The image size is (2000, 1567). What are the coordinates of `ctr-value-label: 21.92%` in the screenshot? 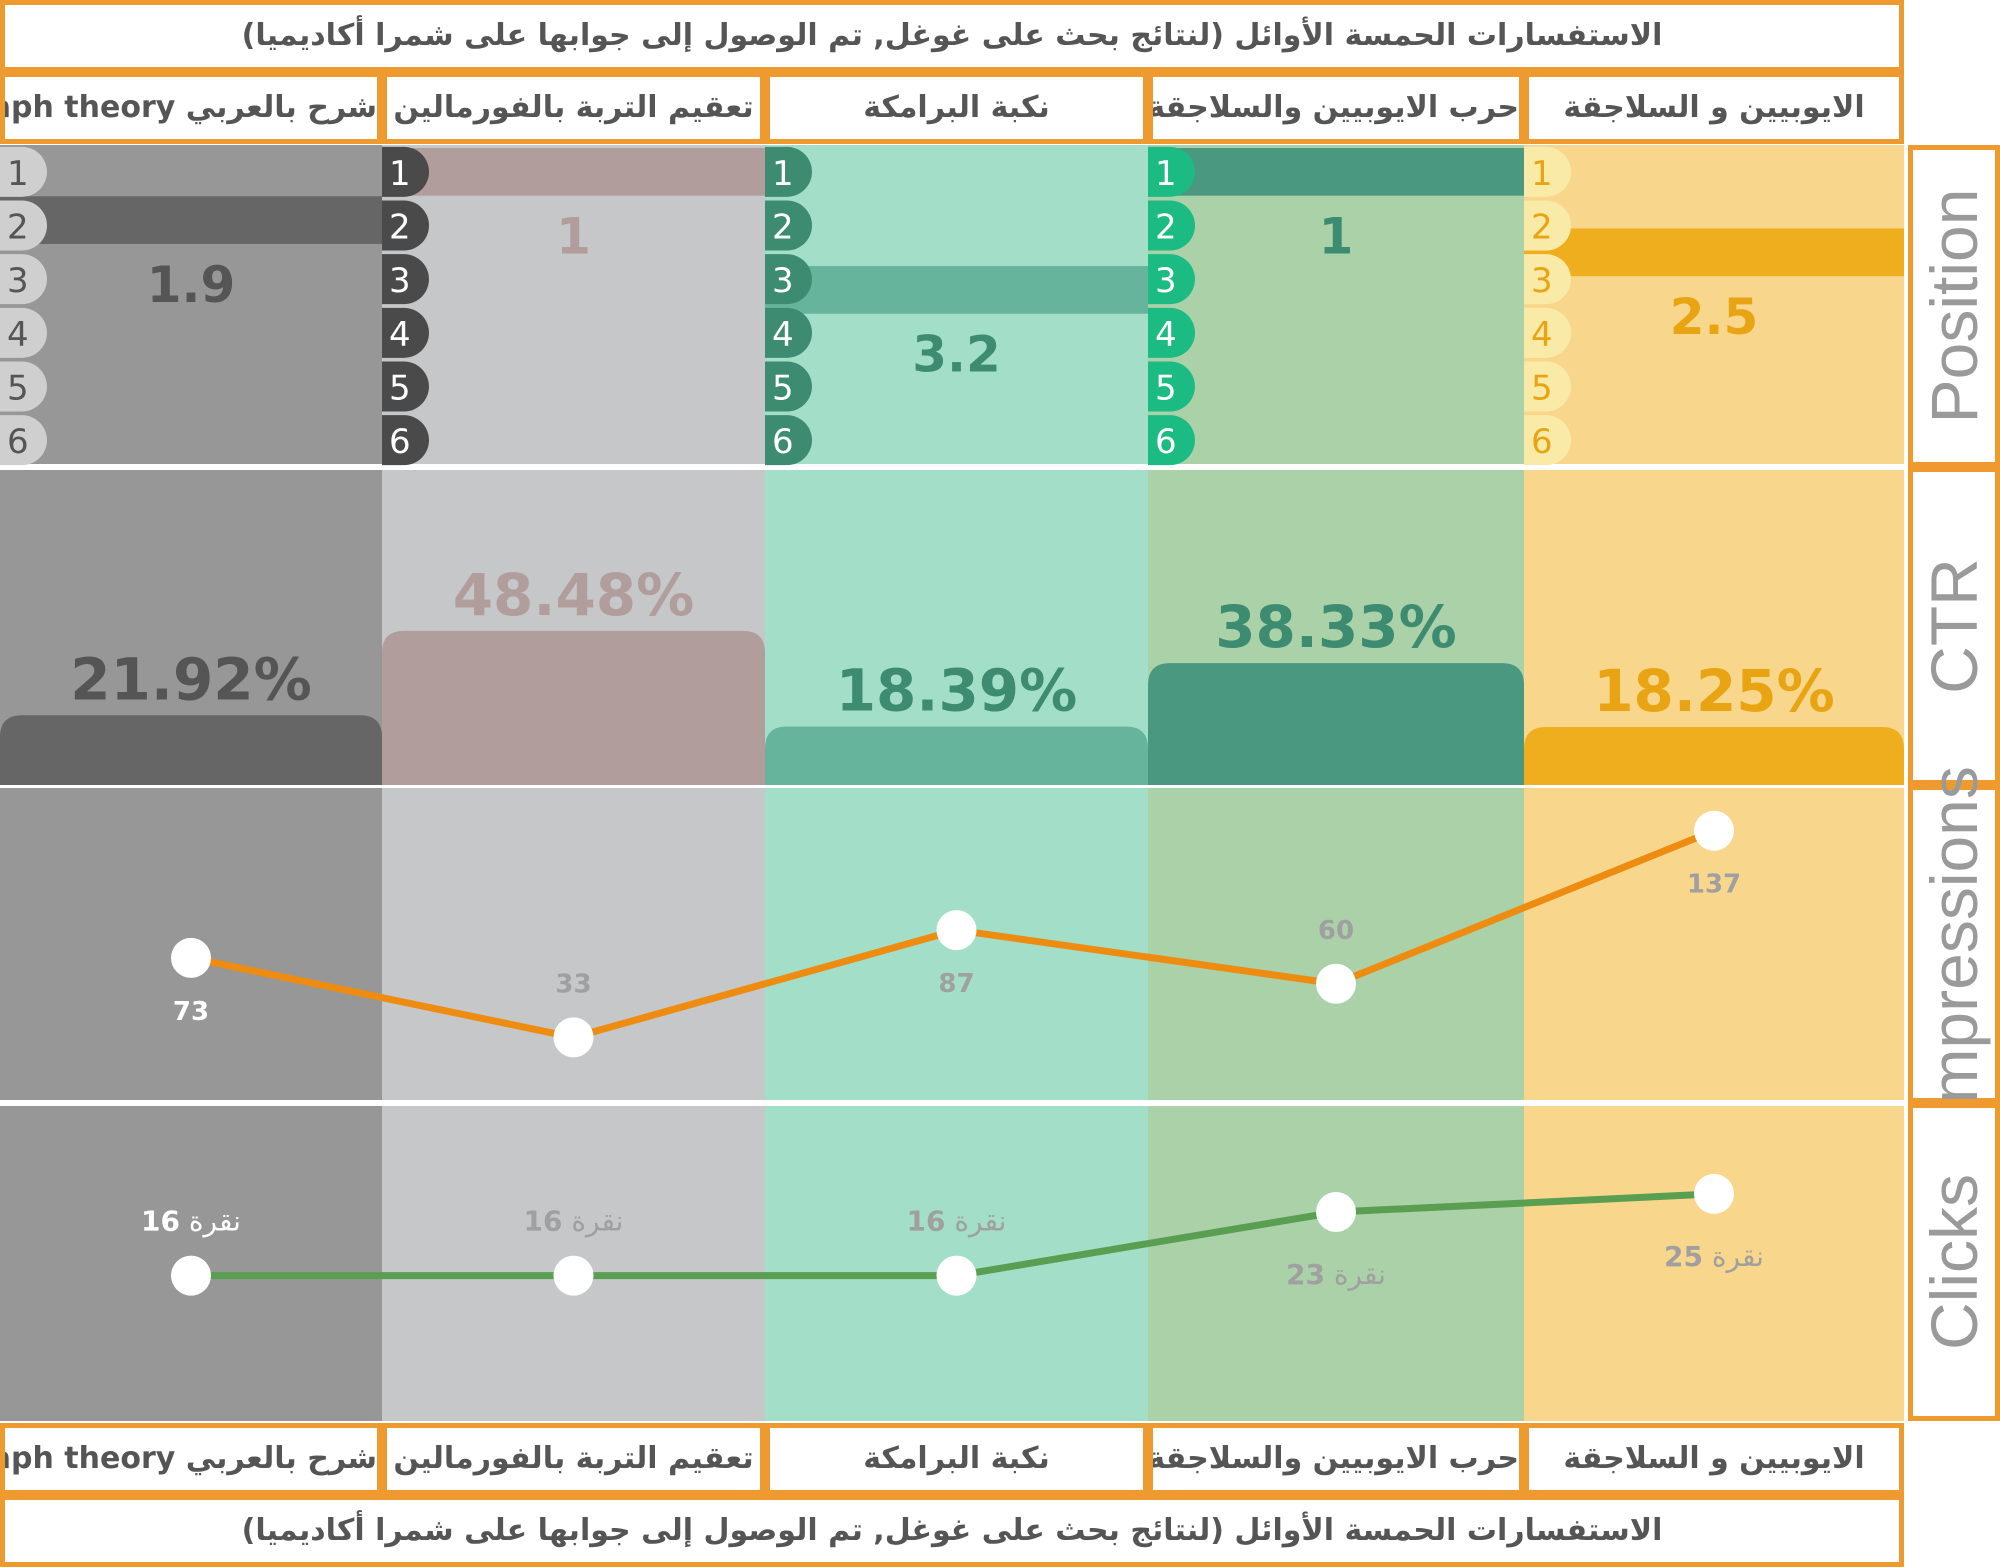 It's located at (191, 679).